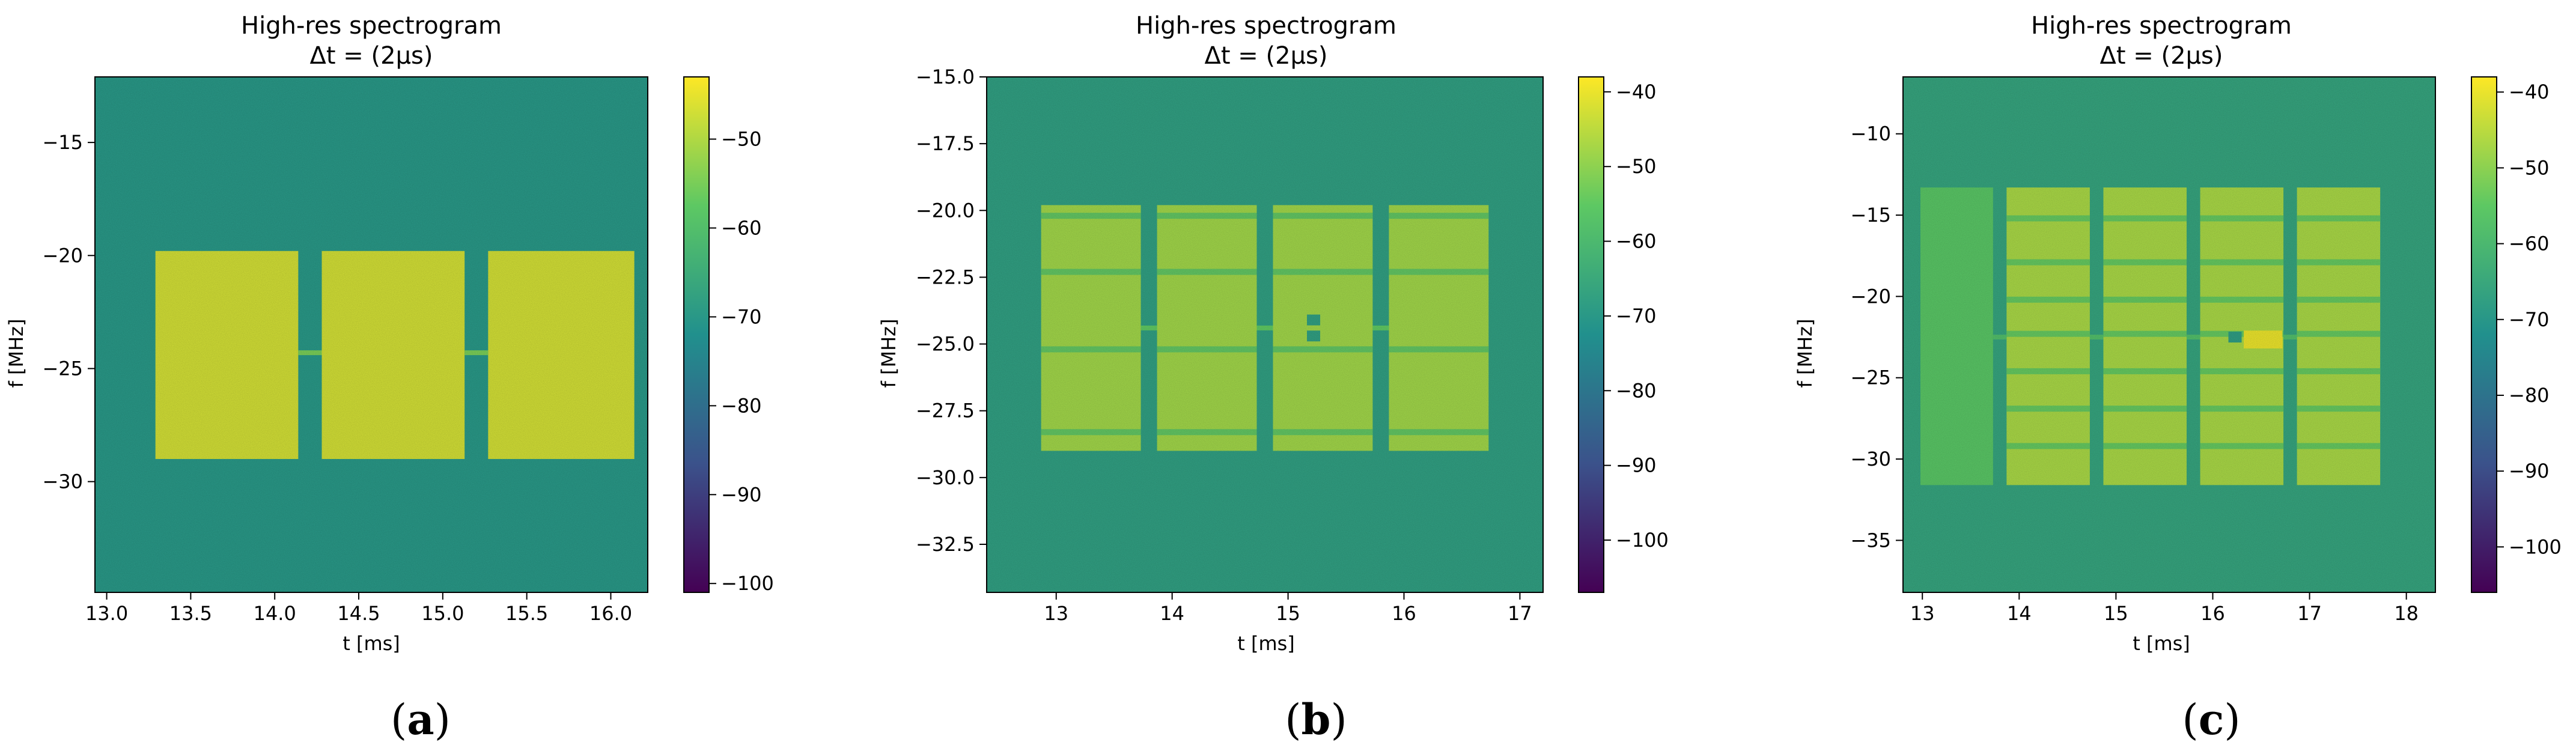 The height and width of the screenshot is (751, 2576). I want to click on panel-b-xaxis: 13 14 15 16 17, so click(1288, 608).